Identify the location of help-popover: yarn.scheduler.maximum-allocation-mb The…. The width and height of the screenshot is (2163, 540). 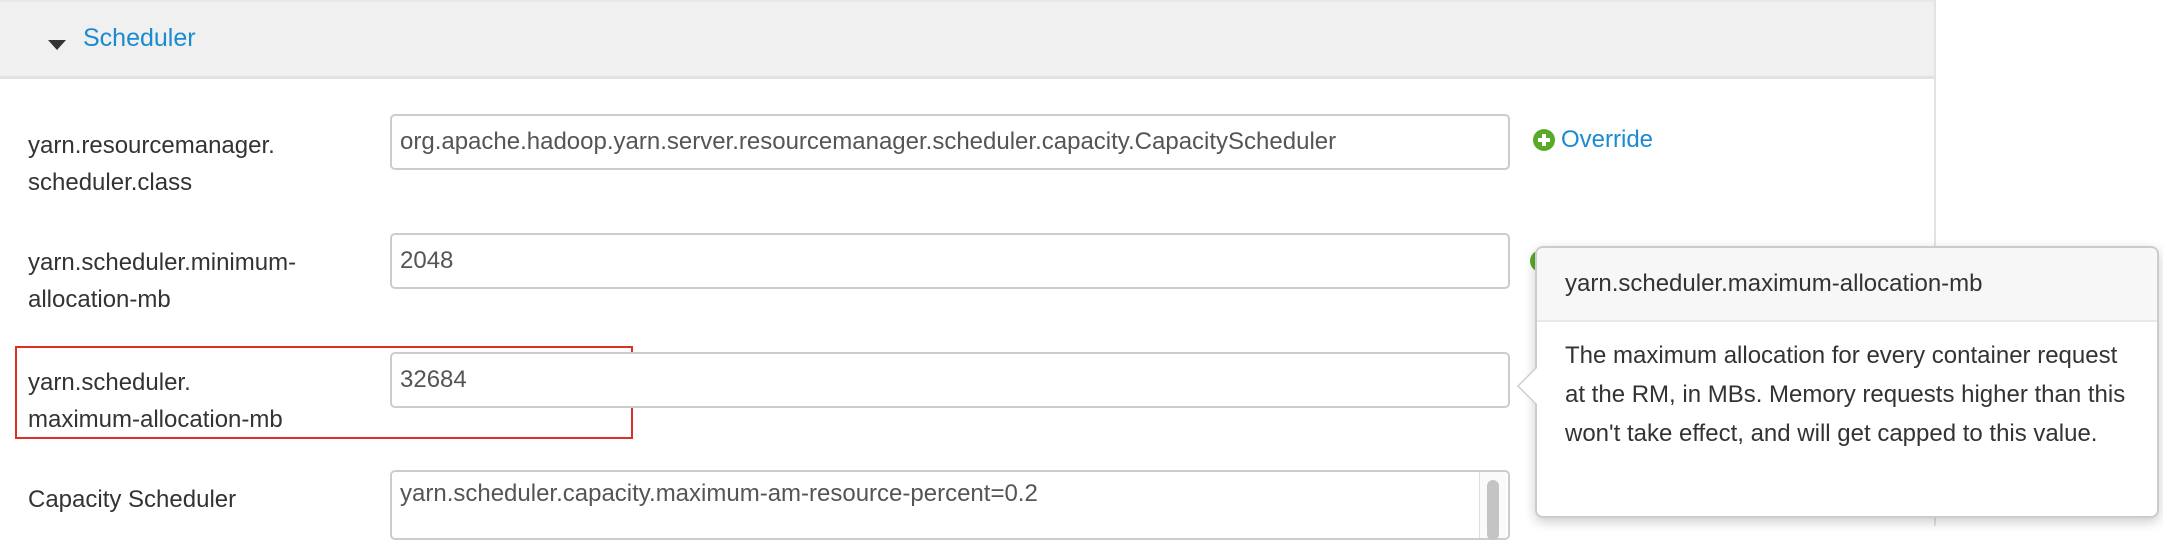
(1838, 382).